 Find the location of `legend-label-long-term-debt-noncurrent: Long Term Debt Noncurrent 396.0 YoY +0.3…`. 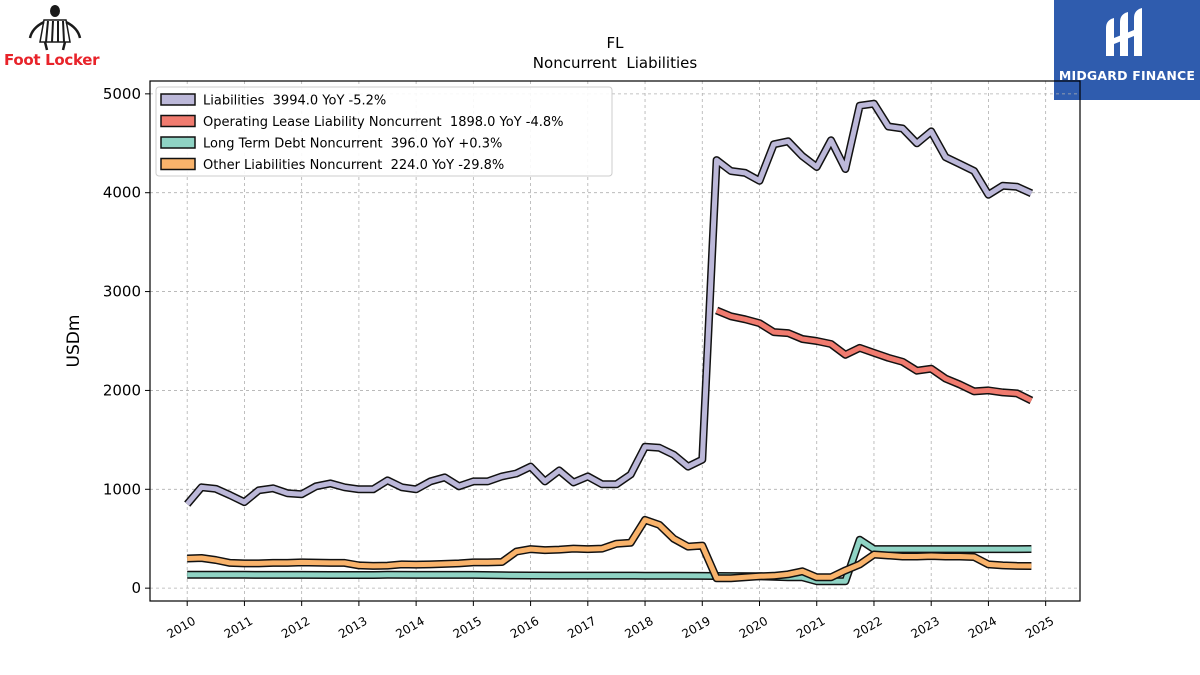

legend-label-long-term-debt-noncurrent: Long Term Debt Noncurrent 396.0 YoY +0.3… is located at coordinates (352, 144).